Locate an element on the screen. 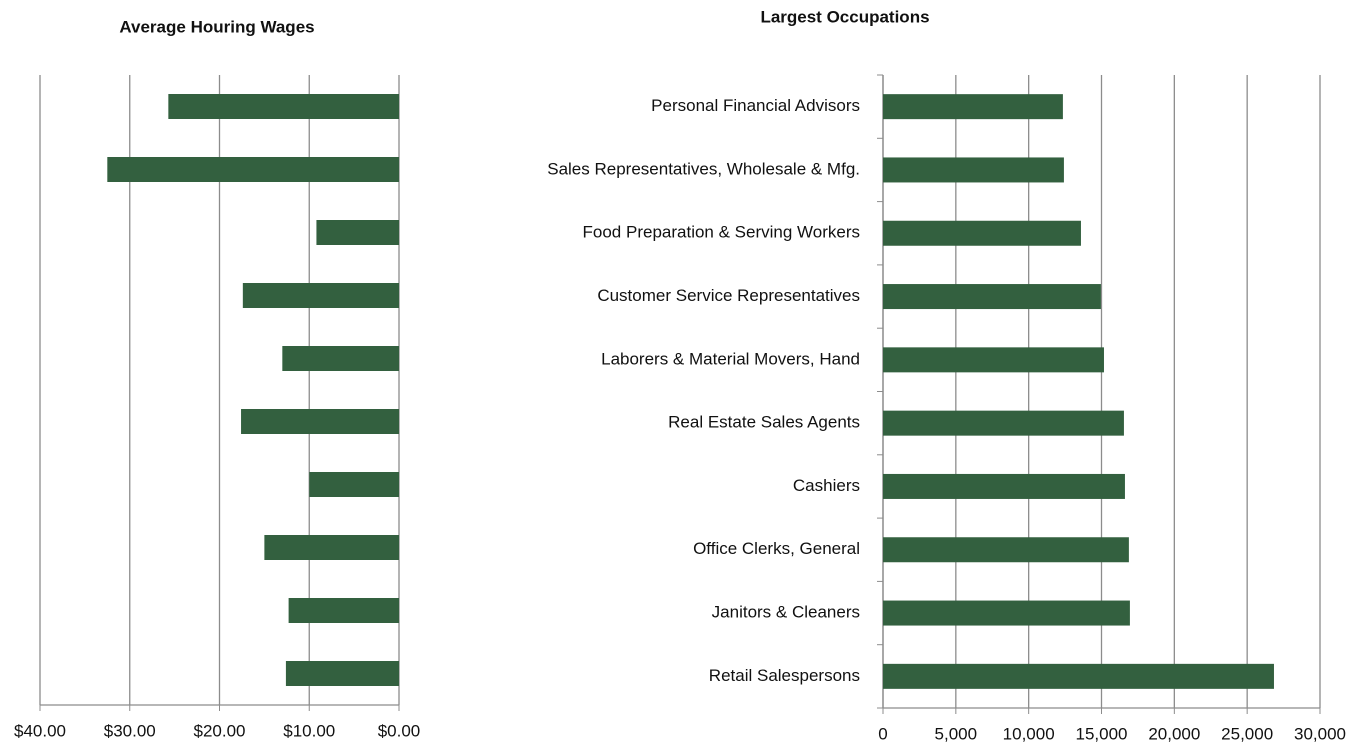  x-tick-label: 20,000 is located at coordinates (1174, 733).